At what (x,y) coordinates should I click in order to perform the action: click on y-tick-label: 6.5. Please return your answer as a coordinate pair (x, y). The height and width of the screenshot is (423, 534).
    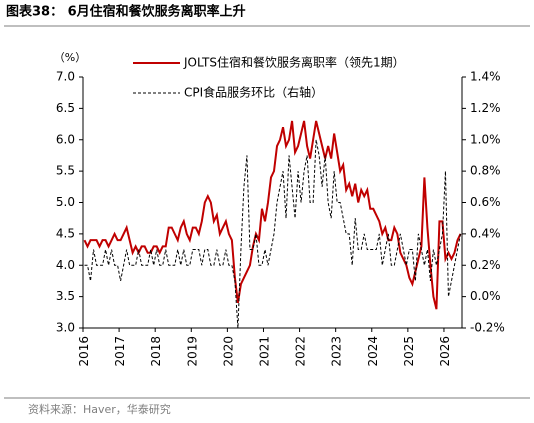
    Looking at the image, I should click on (65, 108).